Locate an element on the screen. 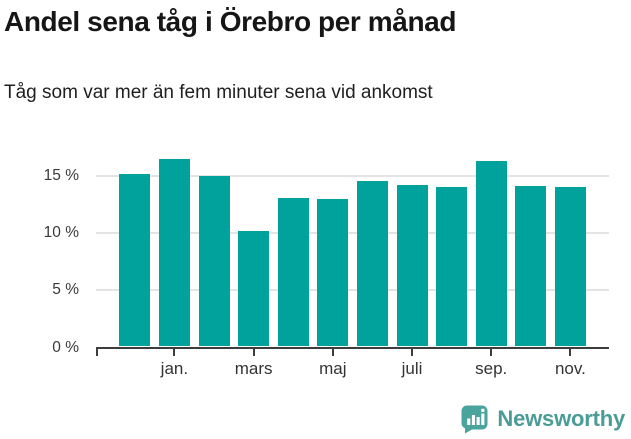  y-axis-tick-label: 5 % is located at coordinates (65, 290).